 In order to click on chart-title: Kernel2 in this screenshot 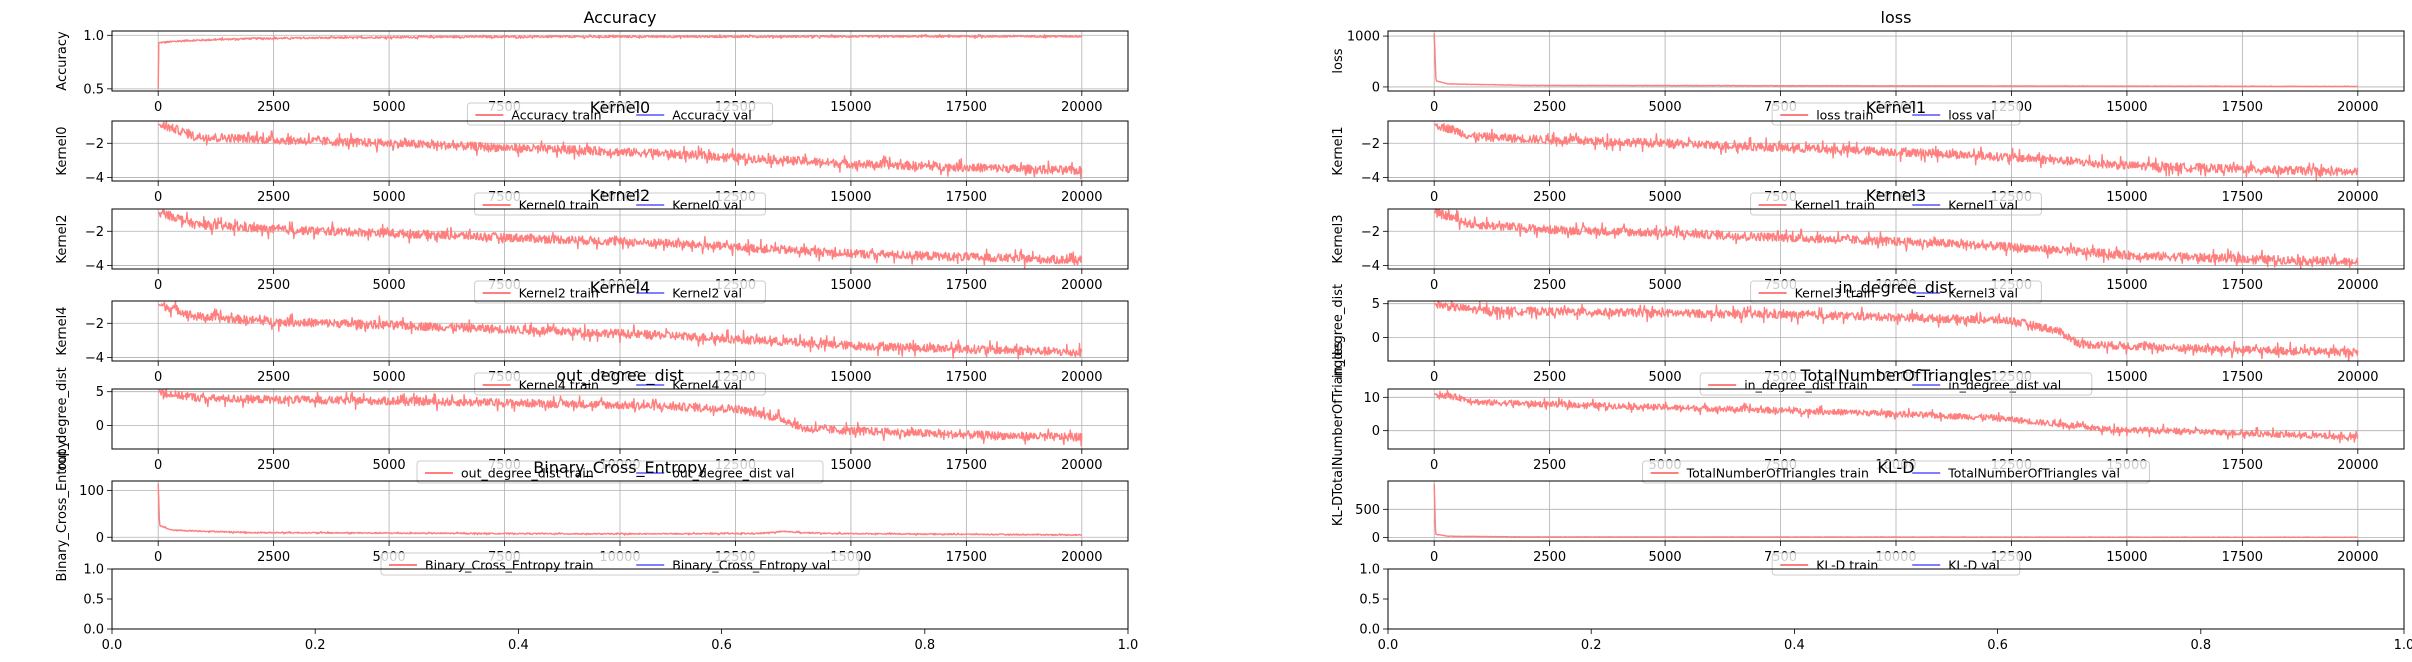, I will do `click(620, 195)`.